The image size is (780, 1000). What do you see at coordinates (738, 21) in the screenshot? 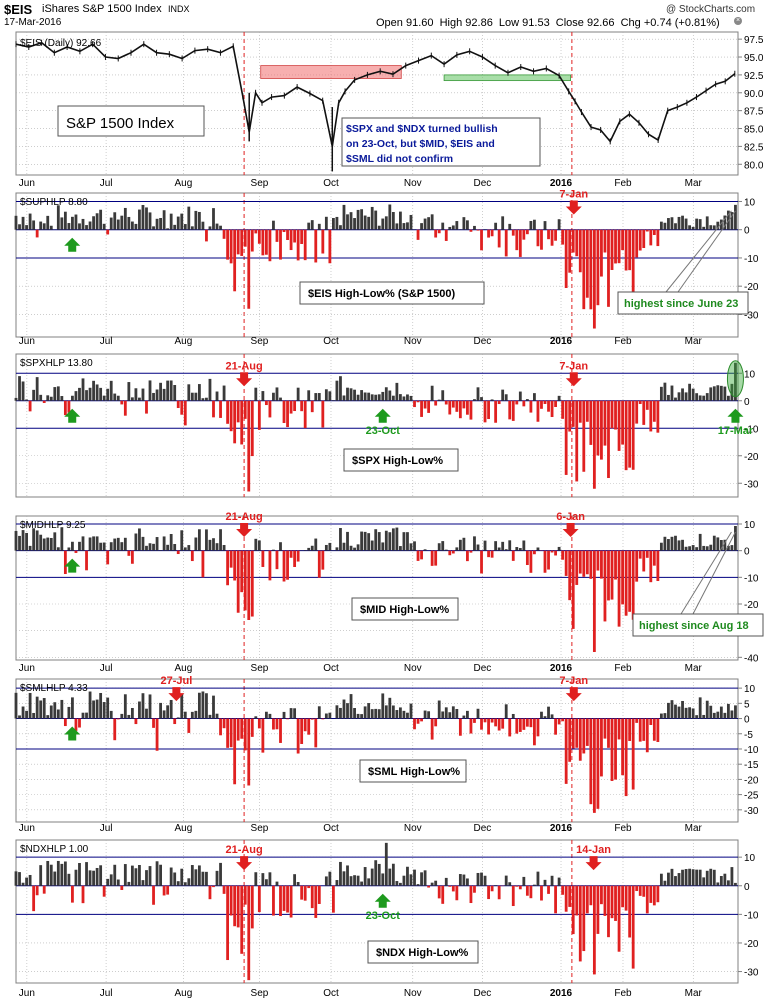
I see `close-icon: ×` at bounding box center [738, 21].